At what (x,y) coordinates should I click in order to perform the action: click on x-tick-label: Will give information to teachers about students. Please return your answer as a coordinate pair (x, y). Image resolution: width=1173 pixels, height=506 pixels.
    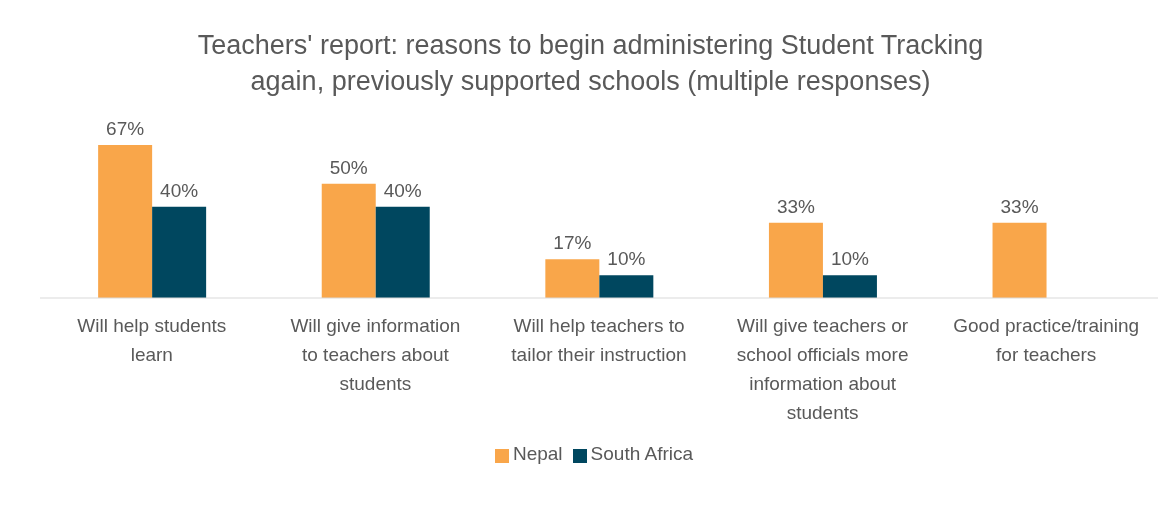
    Looking at the image, I should click on (375, 354).